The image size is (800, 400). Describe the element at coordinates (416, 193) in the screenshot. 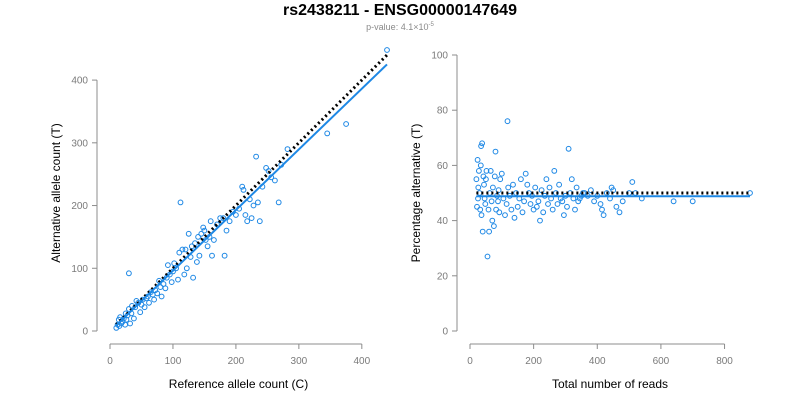

I see `right-y-axis-title: Percentage alternative (T)` at that location.